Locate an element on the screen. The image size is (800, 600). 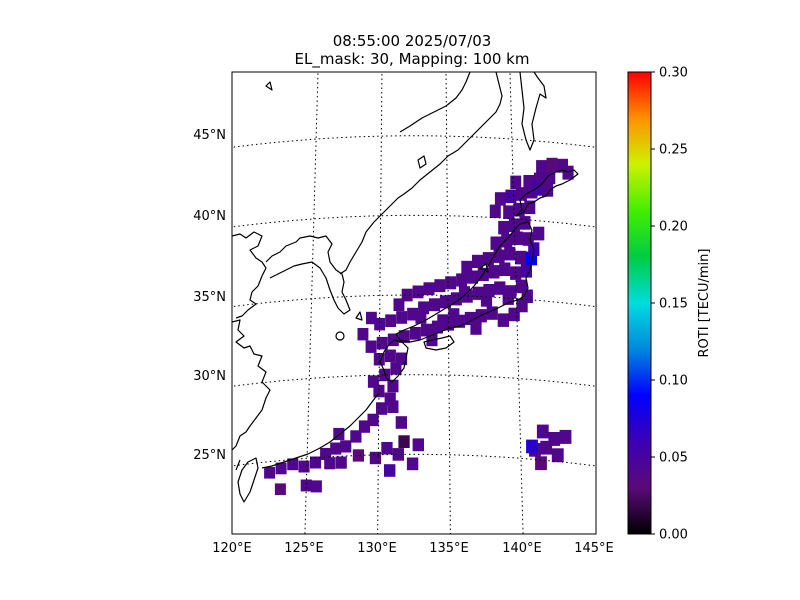
island-okushiri is located at coordinates (422, 162).